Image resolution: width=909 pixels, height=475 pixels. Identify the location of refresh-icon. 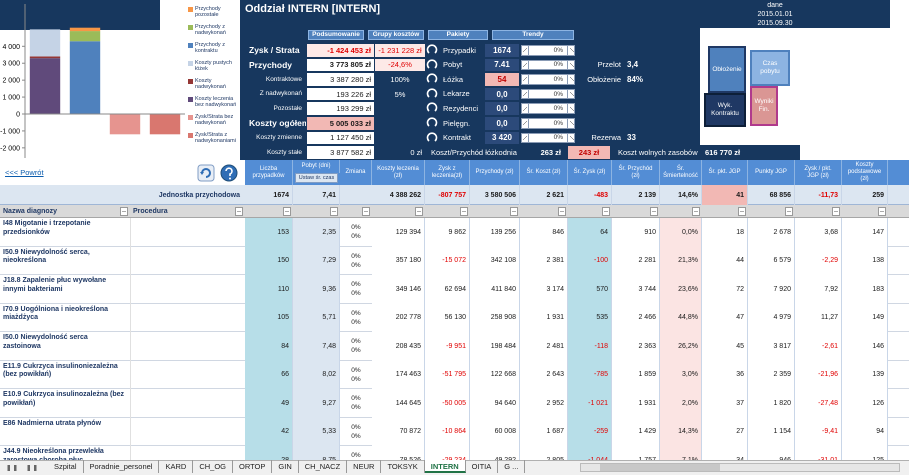
(206, 173).